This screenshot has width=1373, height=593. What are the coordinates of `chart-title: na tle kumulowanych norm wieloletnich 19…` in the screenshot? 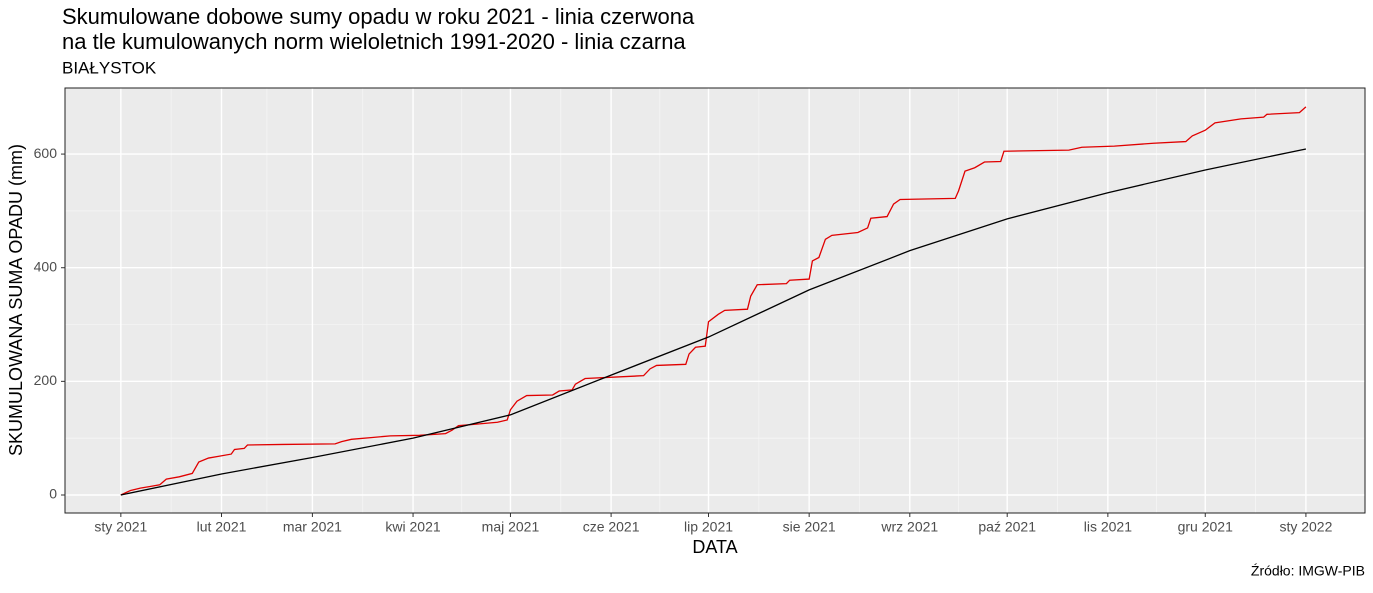 It's located at (374, 41).